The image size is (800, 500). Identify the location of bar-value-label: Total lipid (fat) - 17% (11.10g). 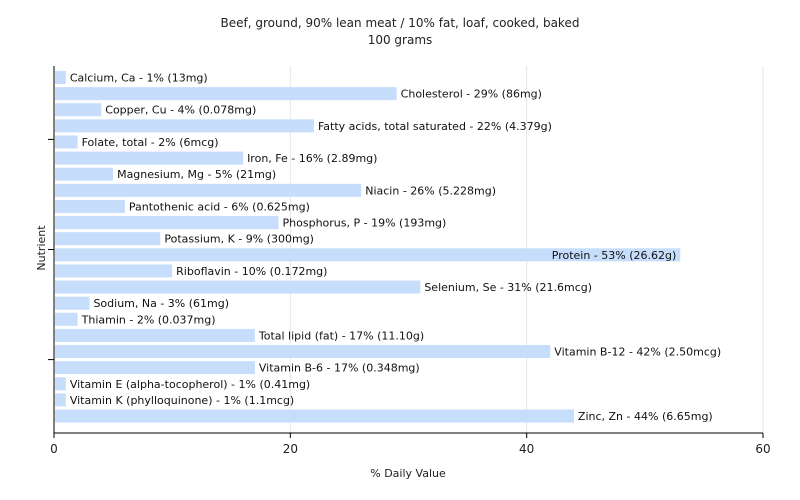
(341, 335).